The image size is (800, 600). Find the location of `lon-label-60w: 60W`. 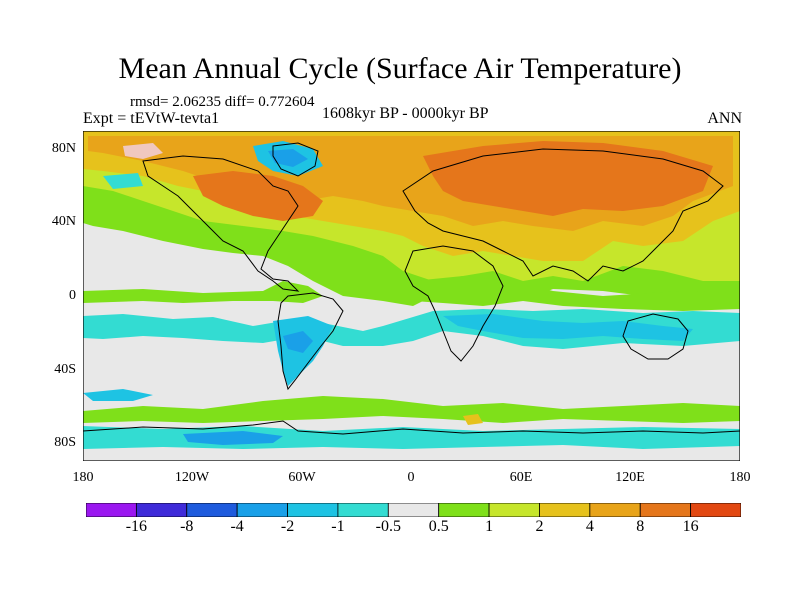

lon-label-60w: 60W is located at coordinates (302, 477).